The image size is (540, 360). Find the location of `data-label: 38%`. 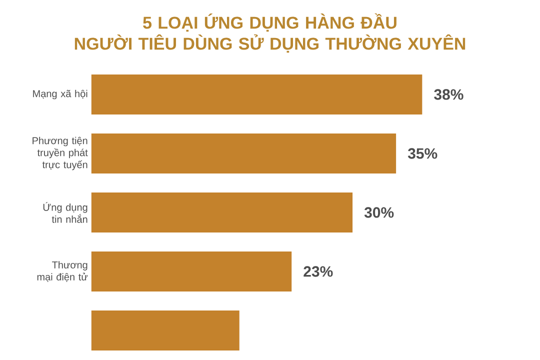

data-label: 38% is located at coordinates (449, 94).